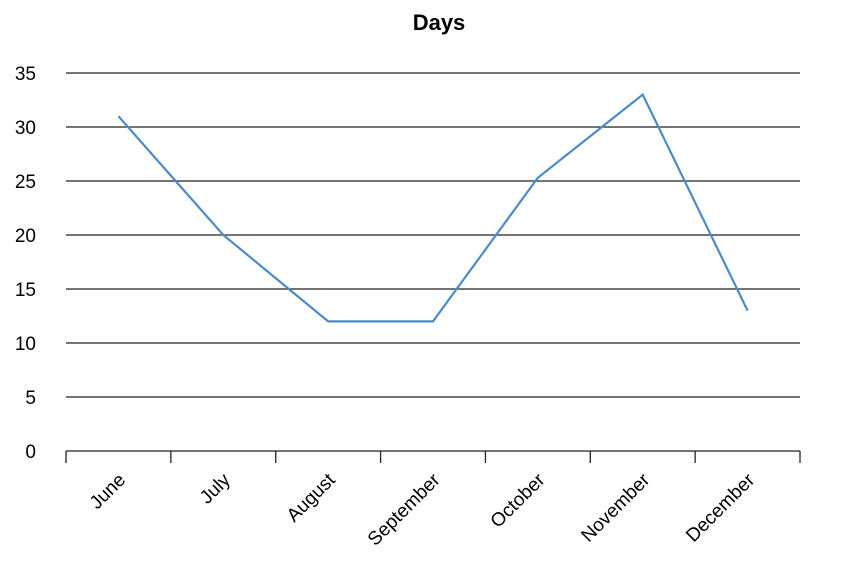  Describe the element at coordinates (311, 497) in the screenshot. I see `x-tick-label: August` at that location.